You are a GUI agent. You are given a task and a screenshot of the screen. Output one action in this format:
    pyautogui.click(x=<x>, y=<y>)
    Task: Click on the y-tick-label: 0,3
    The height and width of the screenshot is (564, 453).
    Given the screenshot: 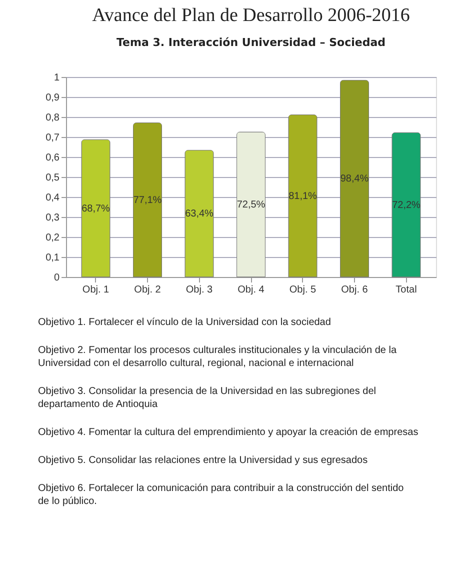 What is the action you would take?
    pyautogui.click(x=53, y=218)
    